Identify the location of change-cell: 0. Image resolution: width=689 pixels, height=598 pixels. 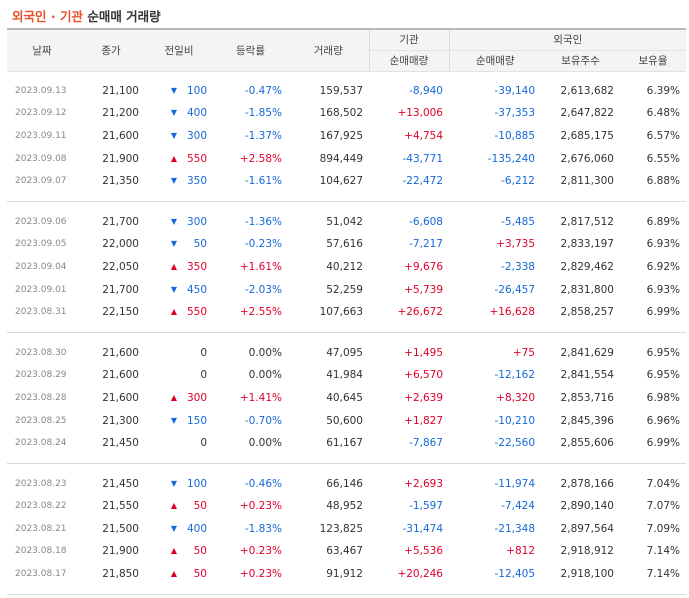
(179, 375).